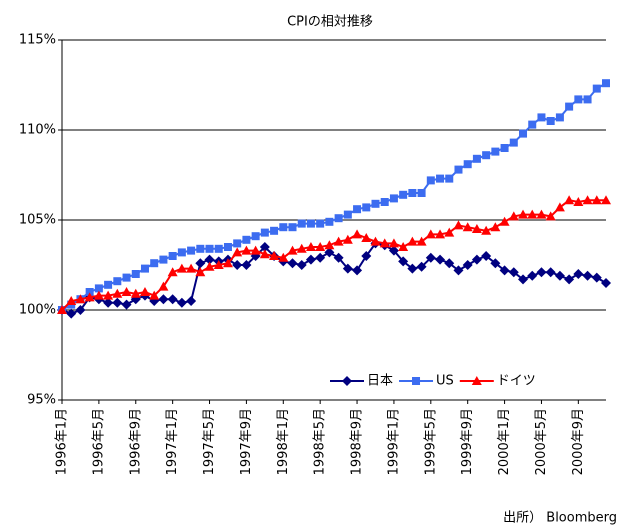  Describe the element at coordinates (37, 220) in the screenshot. I see `y-tick-label: 105%` at that location.